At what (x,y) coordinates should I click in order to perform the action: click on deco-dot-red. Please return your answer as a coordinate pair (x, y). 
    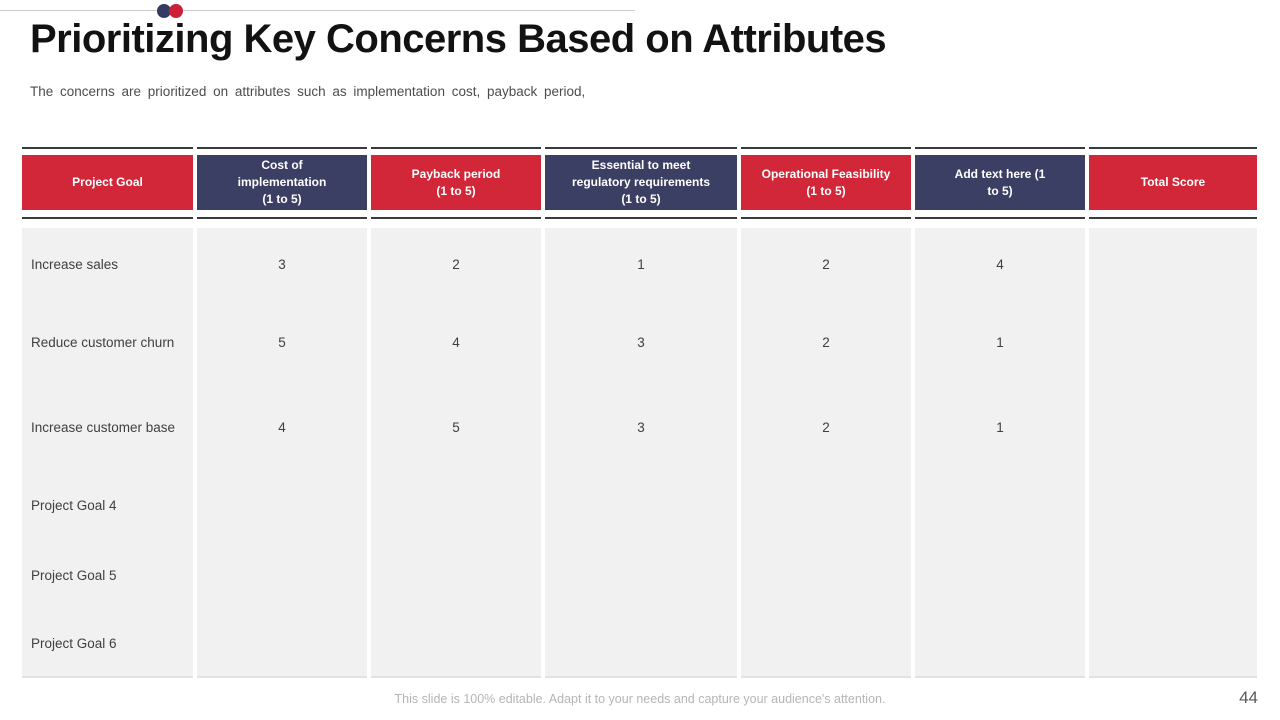
    Looking at the image, I should click on (176, 11).